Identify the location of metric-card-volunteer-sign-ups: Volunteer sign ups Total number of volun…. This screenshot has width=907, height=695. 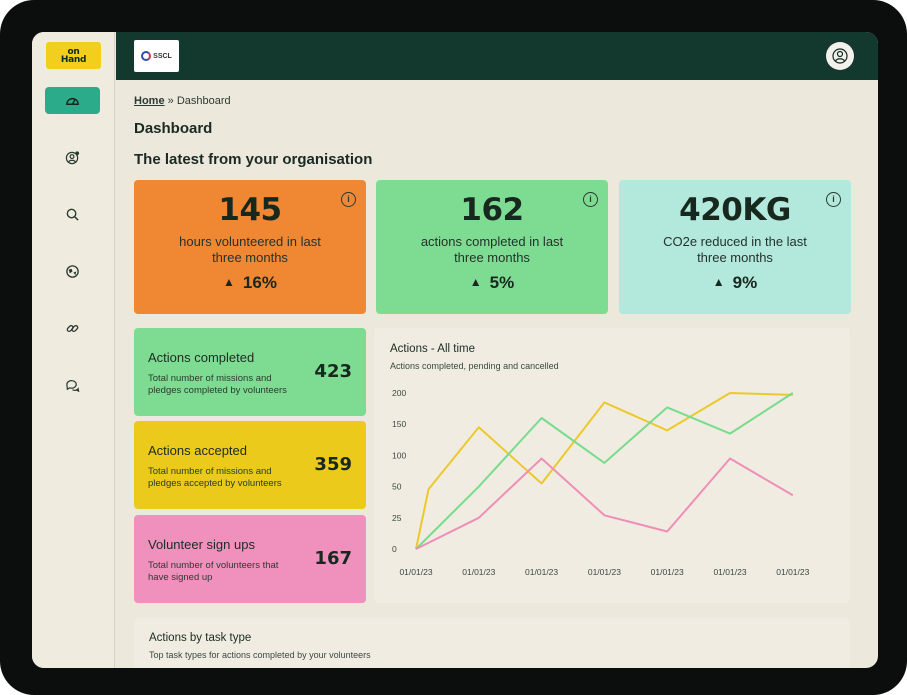
(250, 559).